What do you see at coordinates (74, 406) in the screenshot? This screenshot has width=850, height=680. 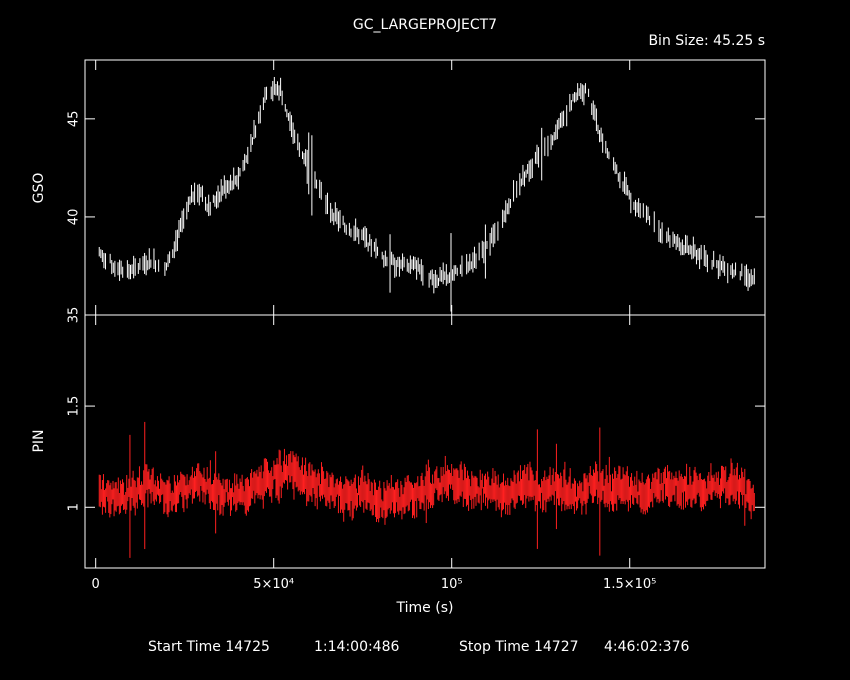 I see `pin-y-tick-label: 1.5` at bounding box center [74, 406].